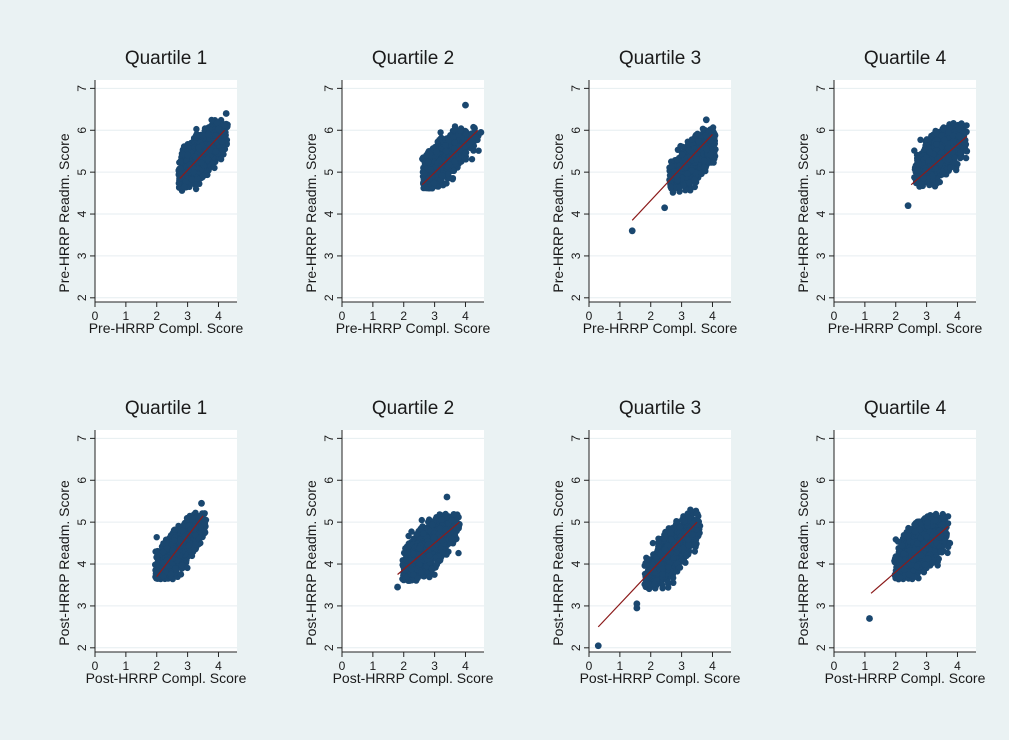  Describe the element at coordinates (218, 316) in the screenshot. I see `x-tick-label: 4` at that location.